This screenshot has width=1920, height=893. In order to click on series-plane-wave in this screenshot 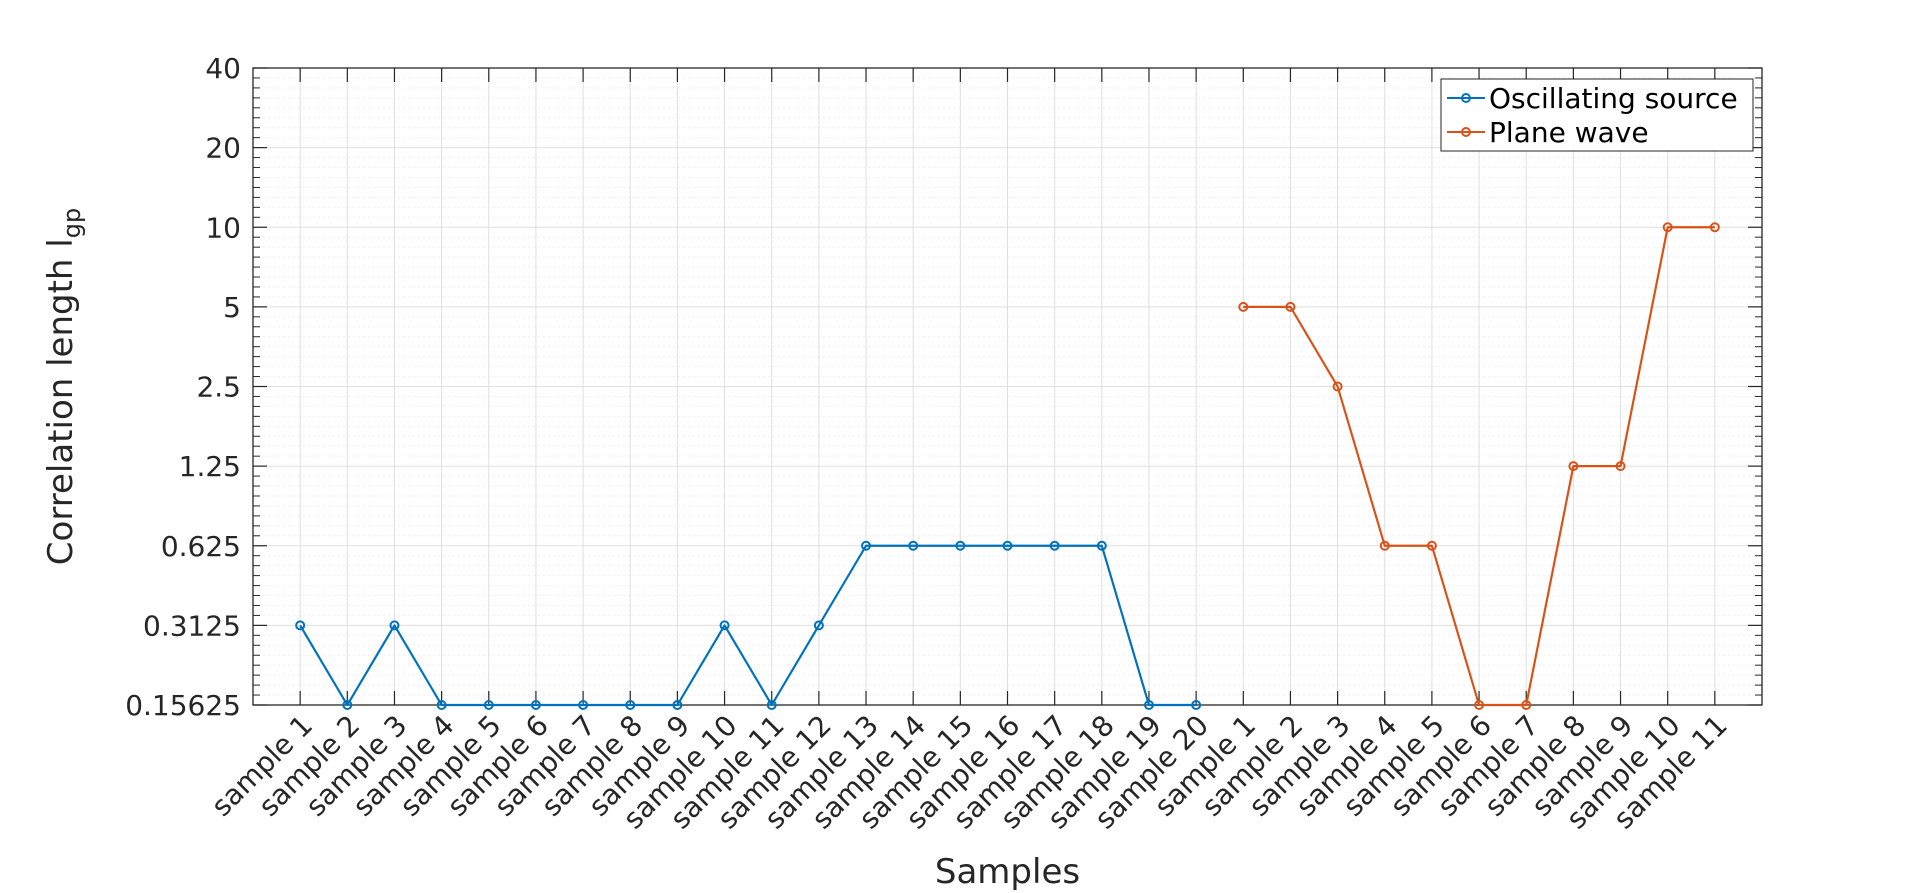, I will do `click(1479, 466)`.